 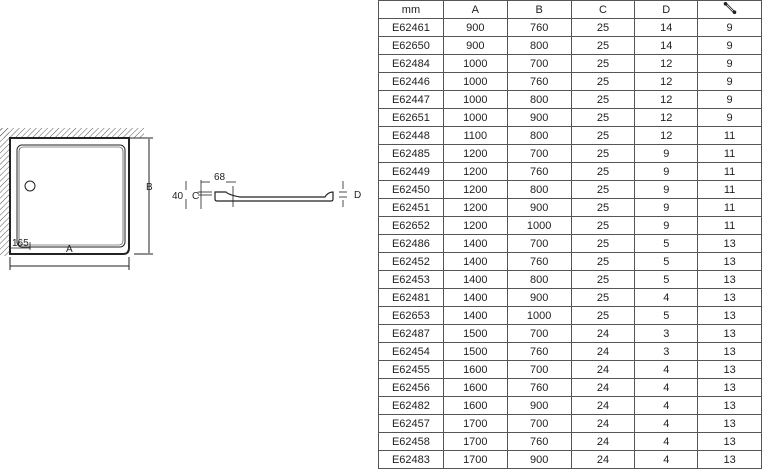 What do you see at coordinates (411, 153) in the screenshot?
I see `model-code-cell: E62485` at bounding box center [411, 153].